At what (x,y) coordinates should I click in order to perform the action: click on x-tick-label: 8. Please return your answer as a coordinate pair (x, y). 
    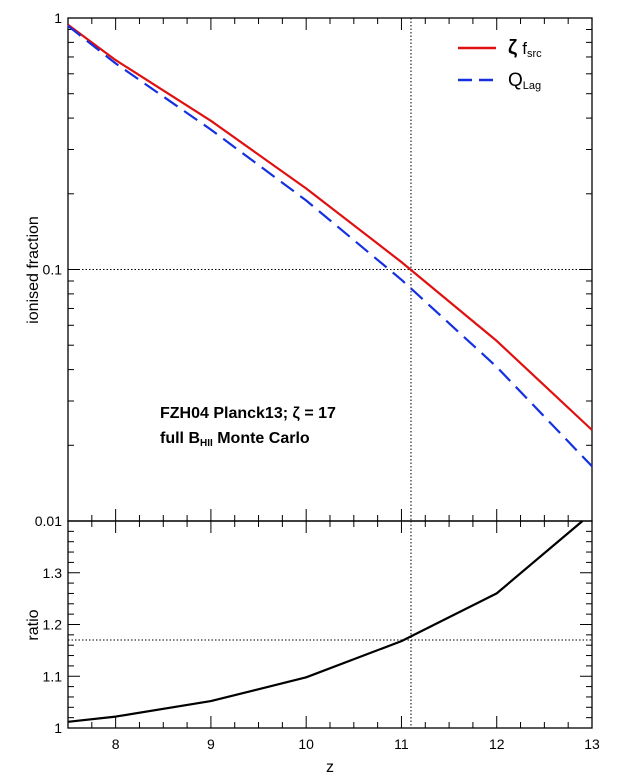
    Looking at the image, I should click on (116, 744).